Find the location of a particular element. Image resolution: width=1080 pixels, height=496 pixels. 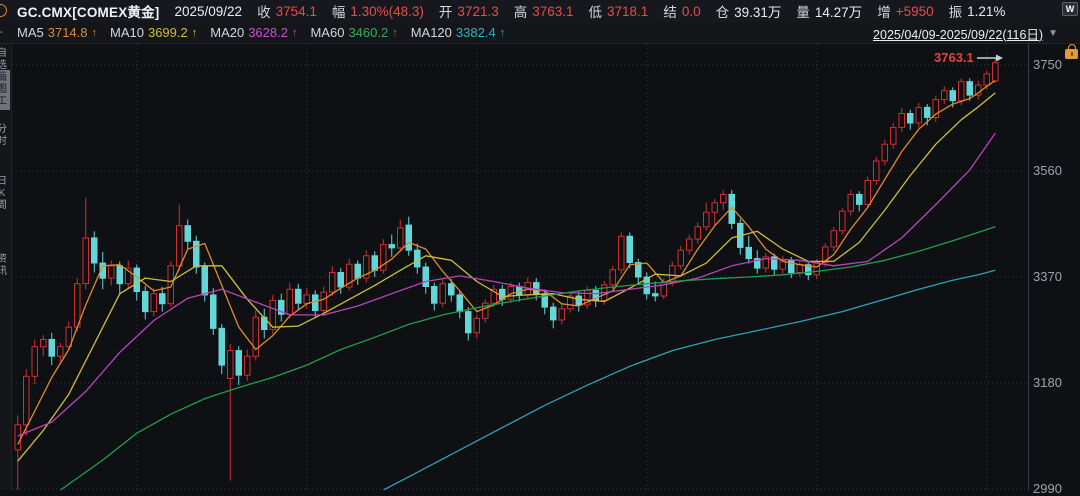

toolbar-item-0: 自选 is located at coordinates (5, 60).